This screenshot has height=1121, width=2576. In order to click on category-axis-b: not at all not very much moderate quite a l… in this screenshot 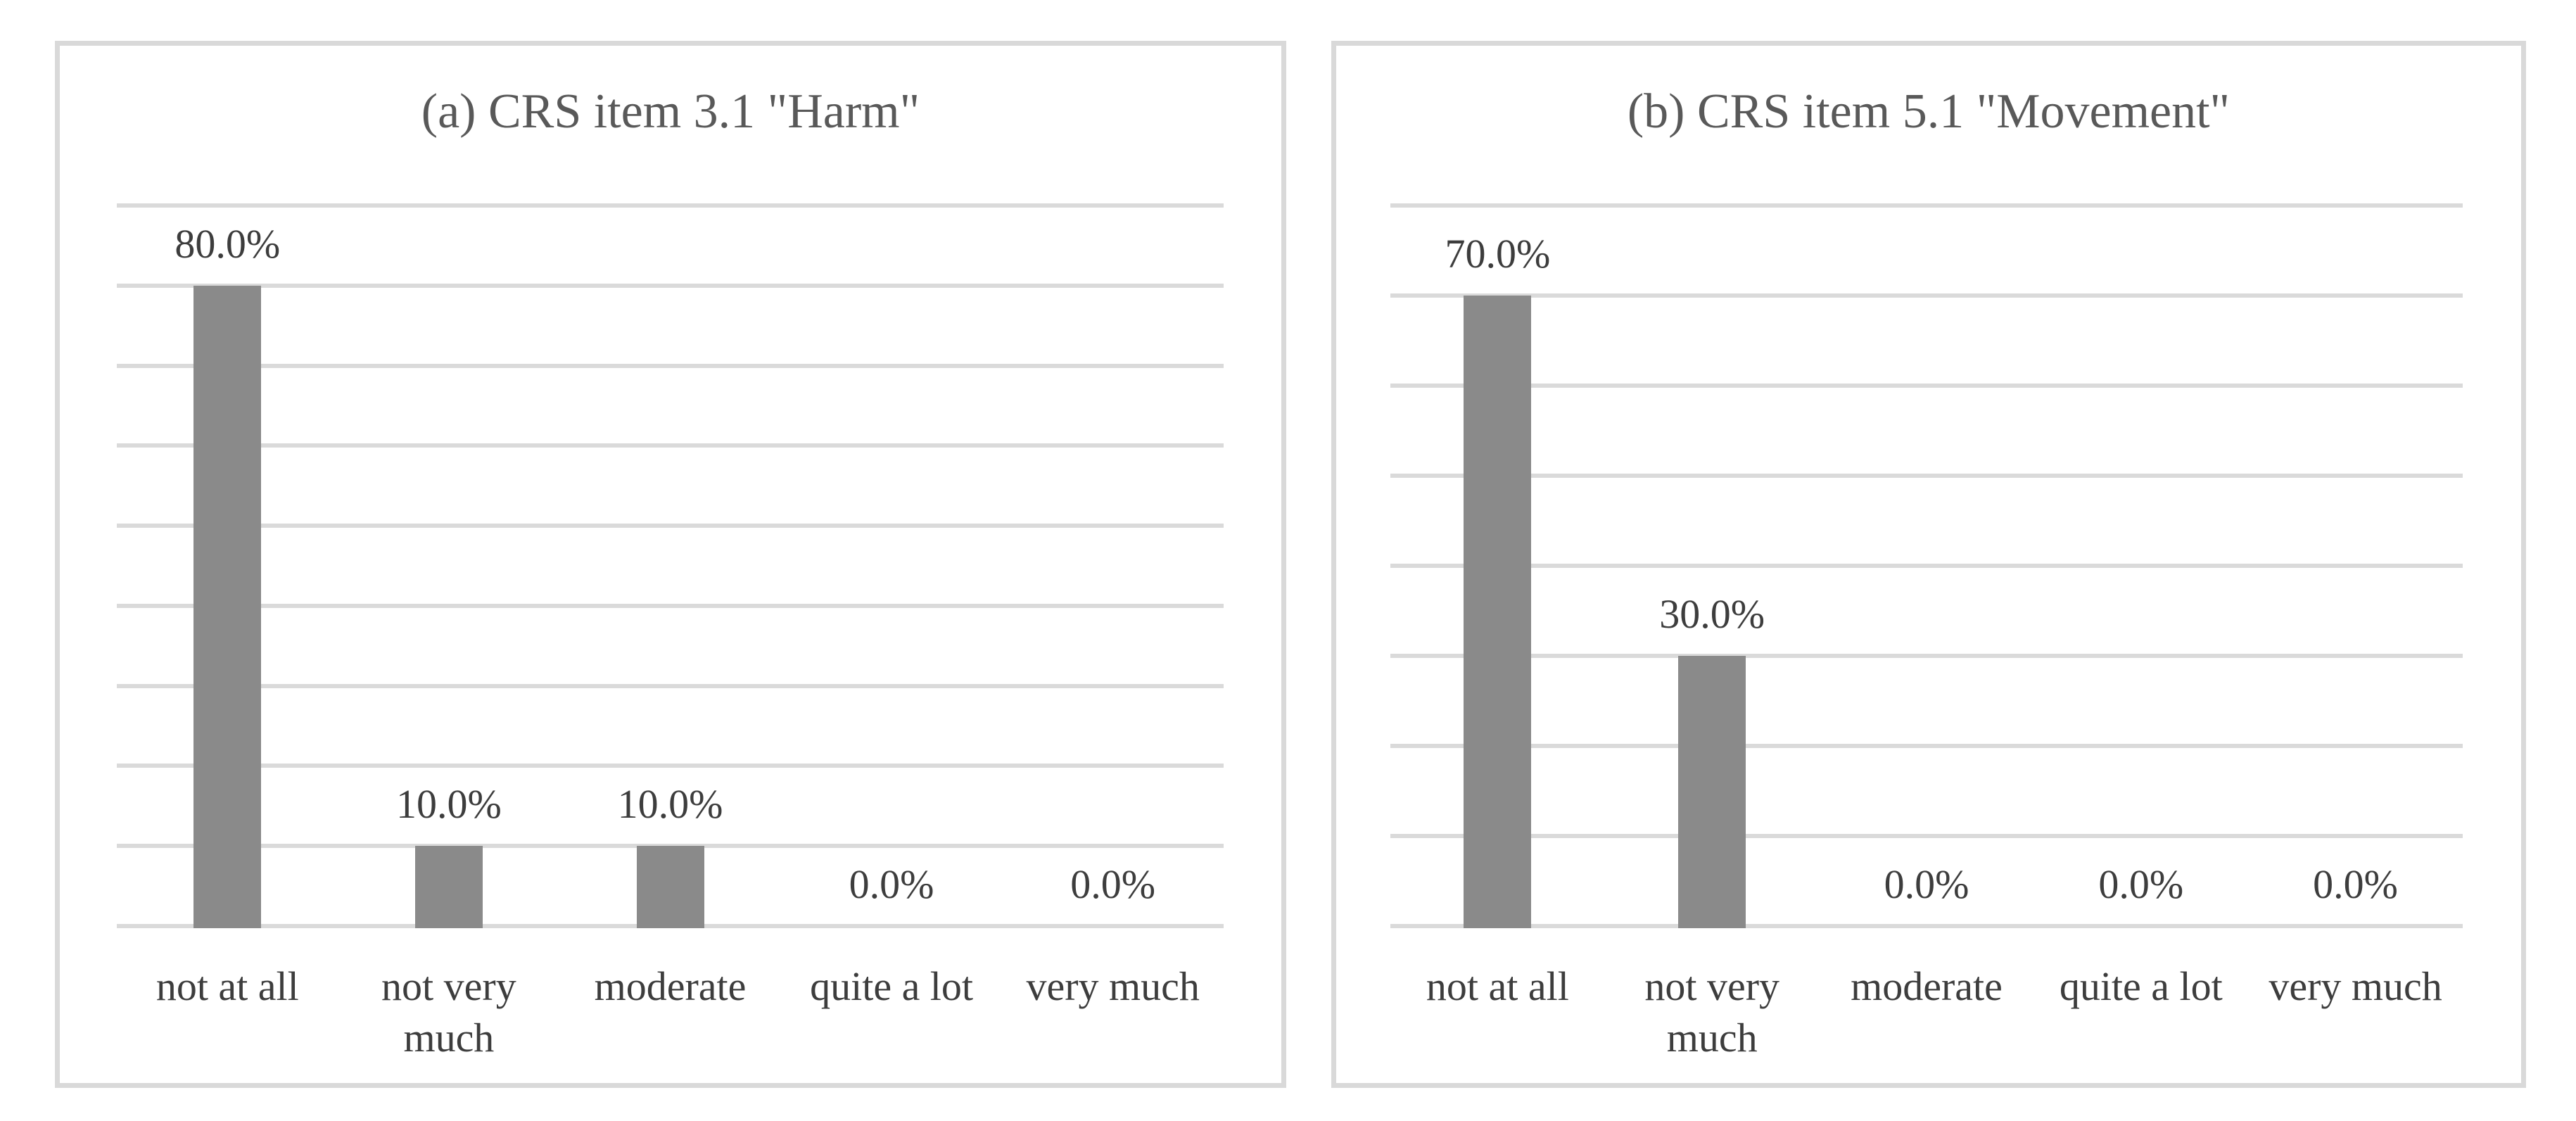, I will do `click(1926, 1012)`.